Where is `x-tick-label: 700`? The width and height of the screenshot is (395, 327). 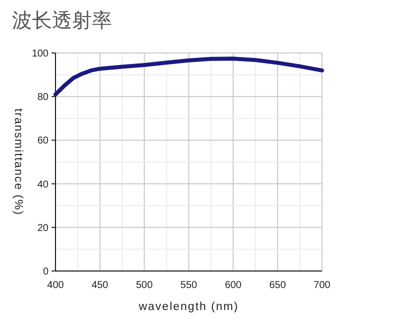 x-tick-label: 700 is located at coordinates (322, 285).